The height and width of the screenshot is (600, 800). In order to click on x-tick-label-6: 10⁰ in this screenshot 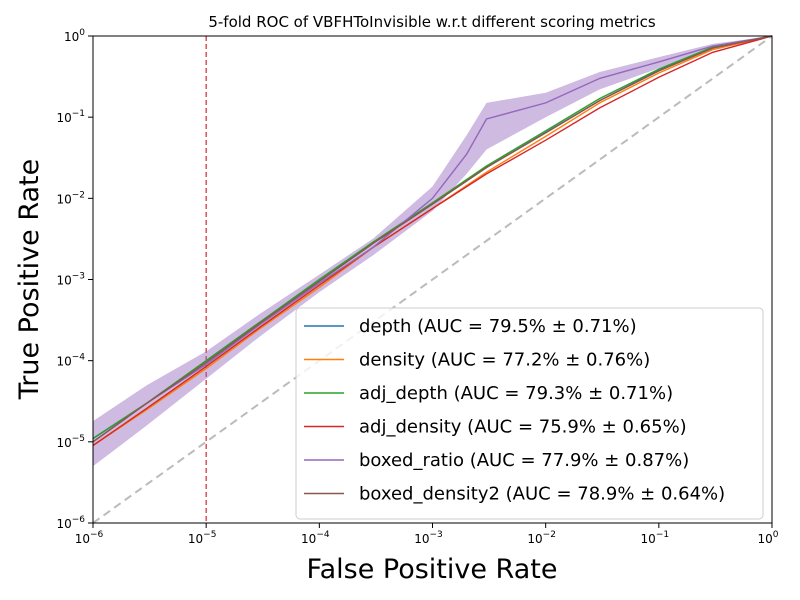, I will do `click(767, 538)`.